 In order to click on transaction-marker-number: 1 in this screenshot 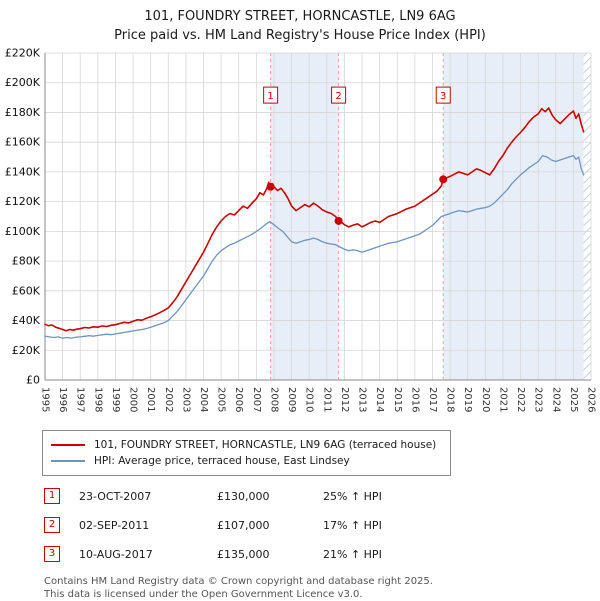, I will do `click(52, 496)`.